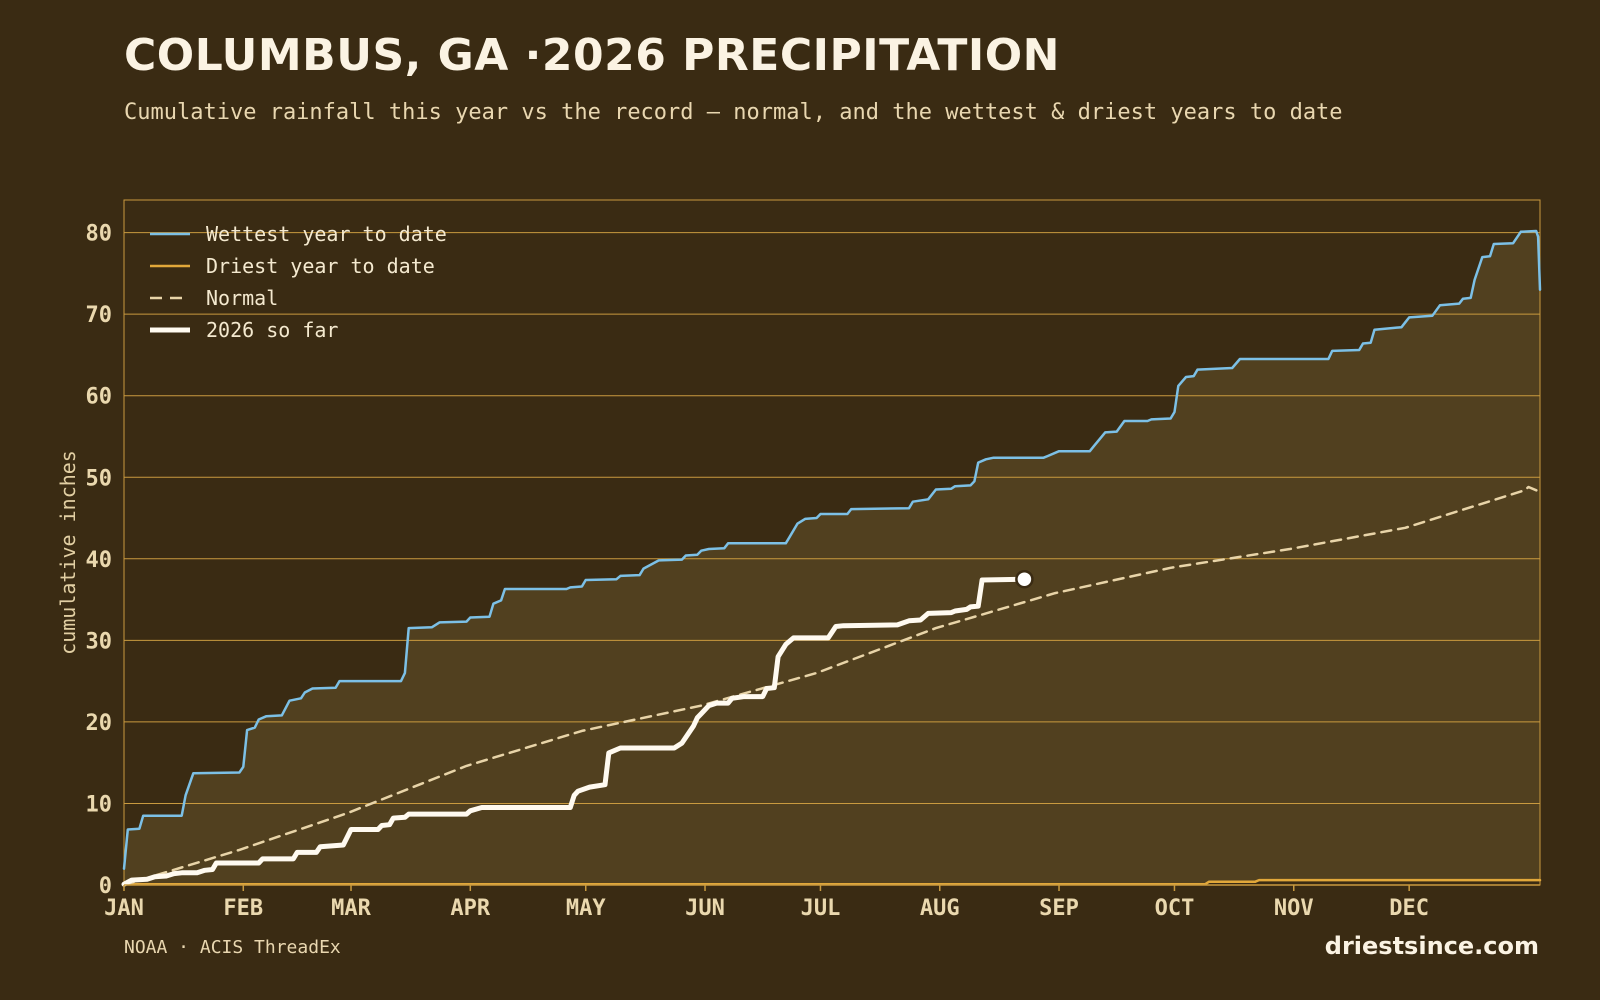 This screenshot has width=1600, height=1000. What do you see at coordinates (124, 908) in the screenshot?
I see `x-tick-label-jan: JAN` at bounding box center [124, 908].